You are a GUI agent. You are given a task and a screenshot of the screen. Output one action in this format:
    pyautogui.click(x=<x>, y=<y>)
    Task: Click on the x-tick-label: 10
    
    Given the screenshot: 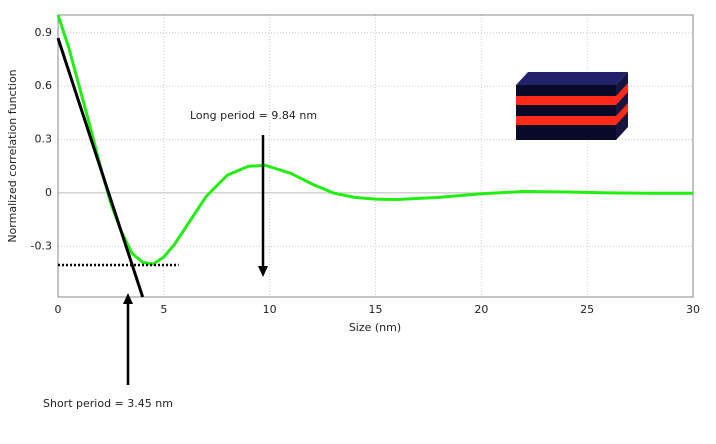 What is the action you would take?
    pyautogui.click(x=270, y=309)
    